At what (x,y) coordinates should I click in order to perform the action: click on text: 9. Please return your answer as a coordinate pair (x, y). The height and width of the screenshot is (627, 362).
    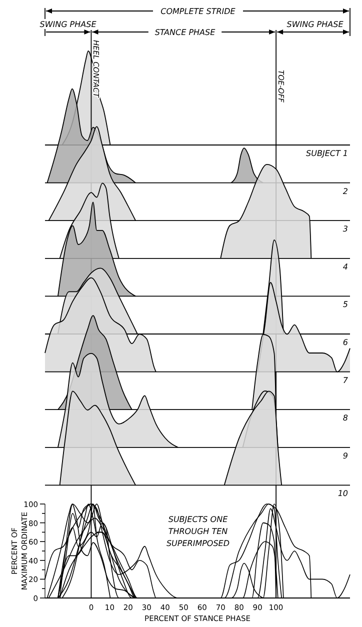
    Looking at the image, I should click on (345, 455).